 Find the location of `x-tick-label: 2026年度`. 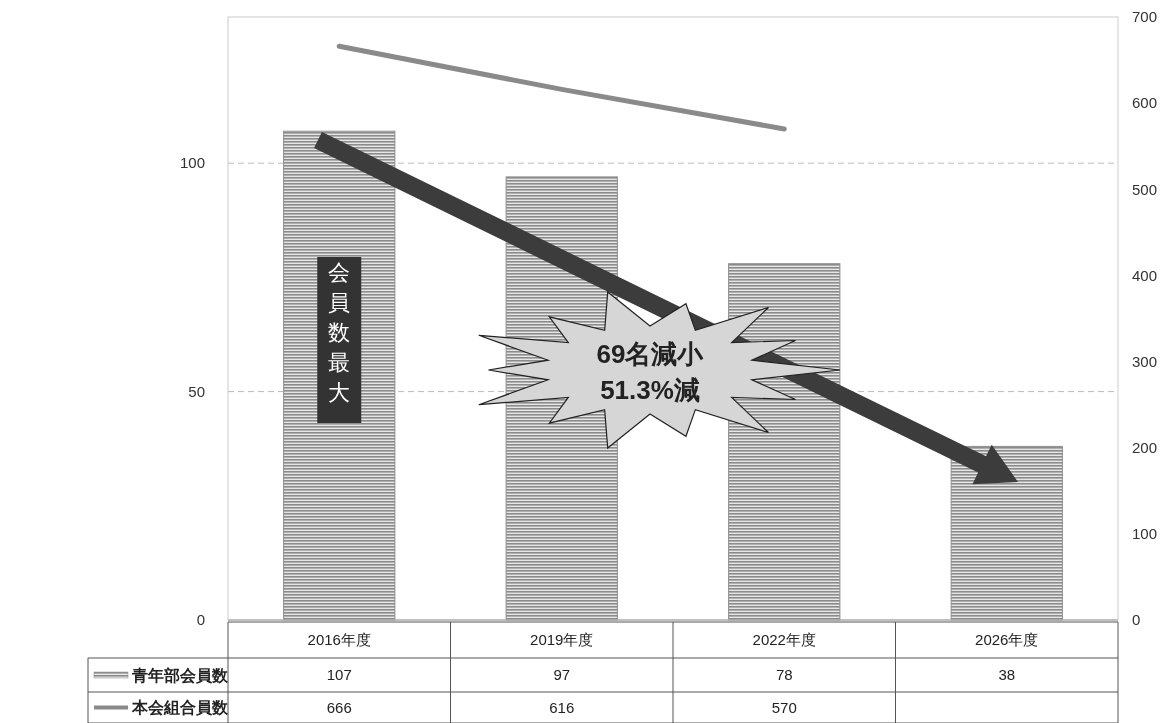

x-tick-label: 2026年度 is located at coordinates (1007, 640).